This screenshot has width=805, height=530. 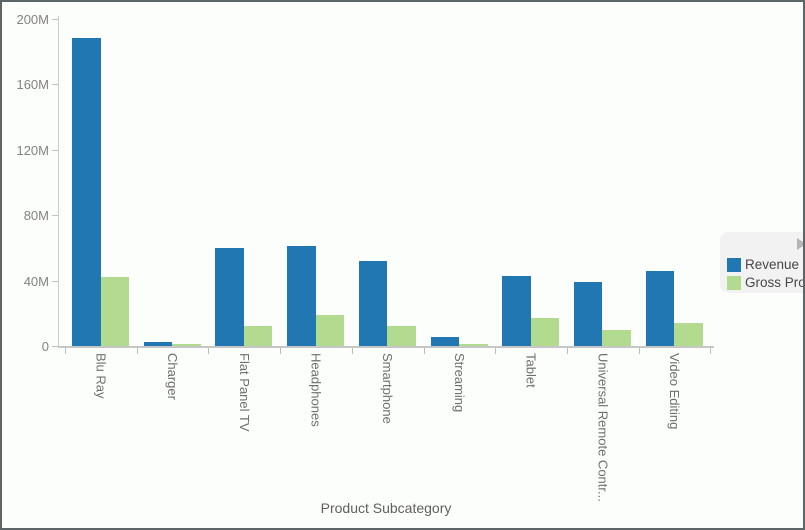 I want to click on bar-gross-profit-headphones, so click(x=330, y=330).